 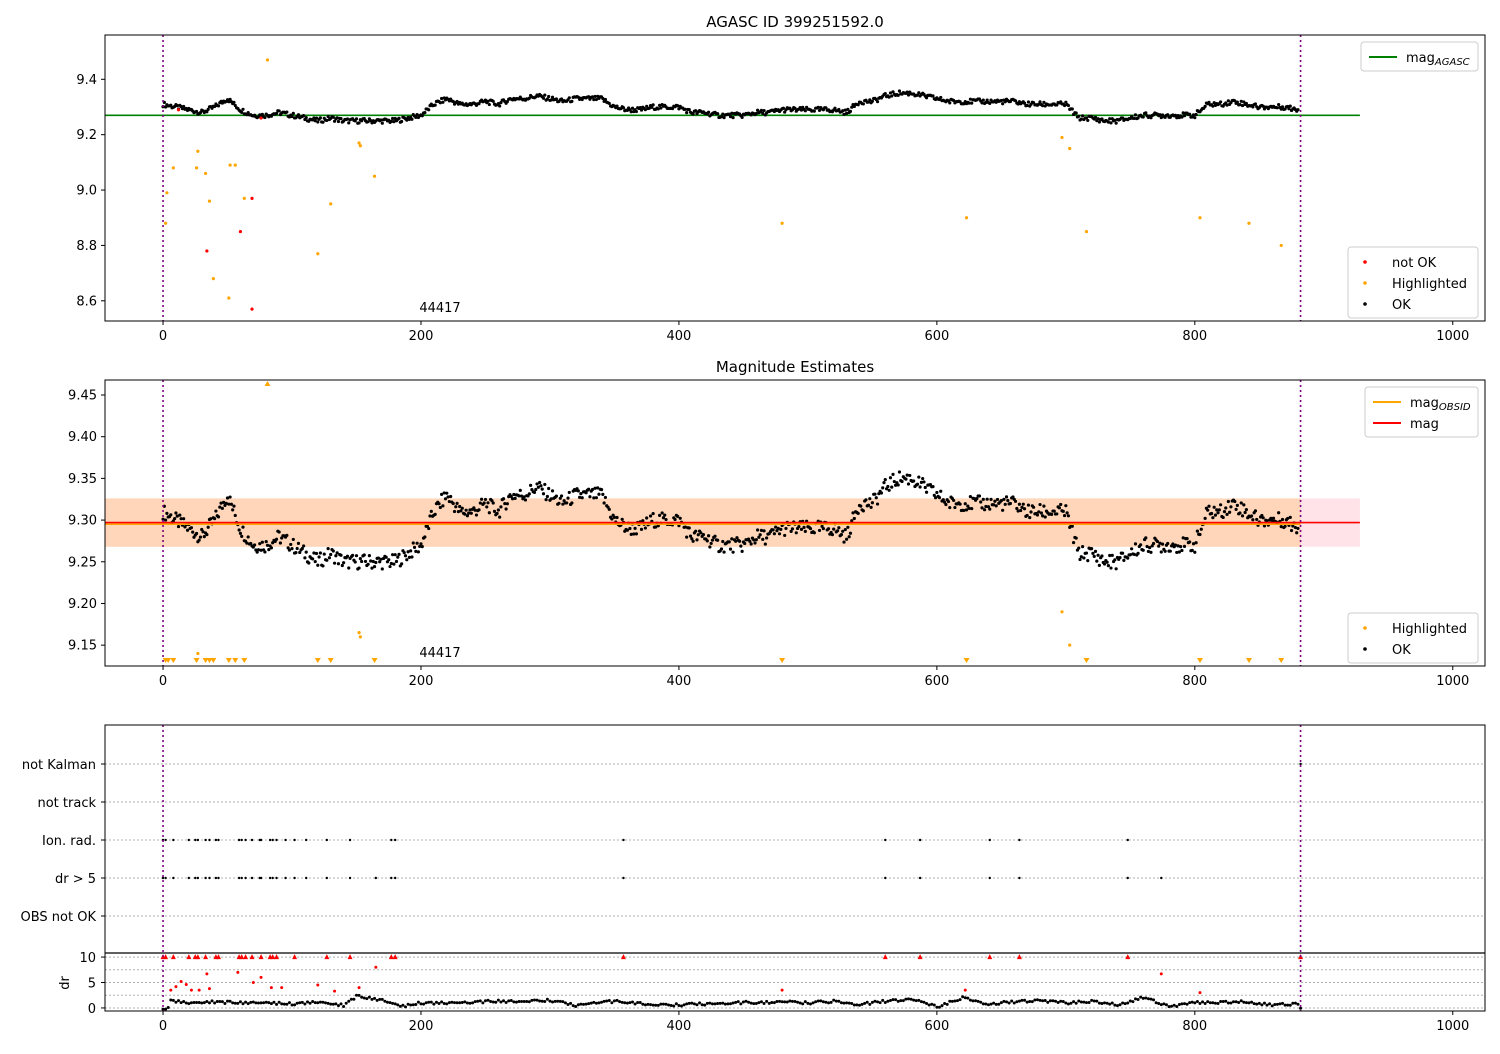 I want to click on dr-clipped-marker, so click(x=261, y=957).